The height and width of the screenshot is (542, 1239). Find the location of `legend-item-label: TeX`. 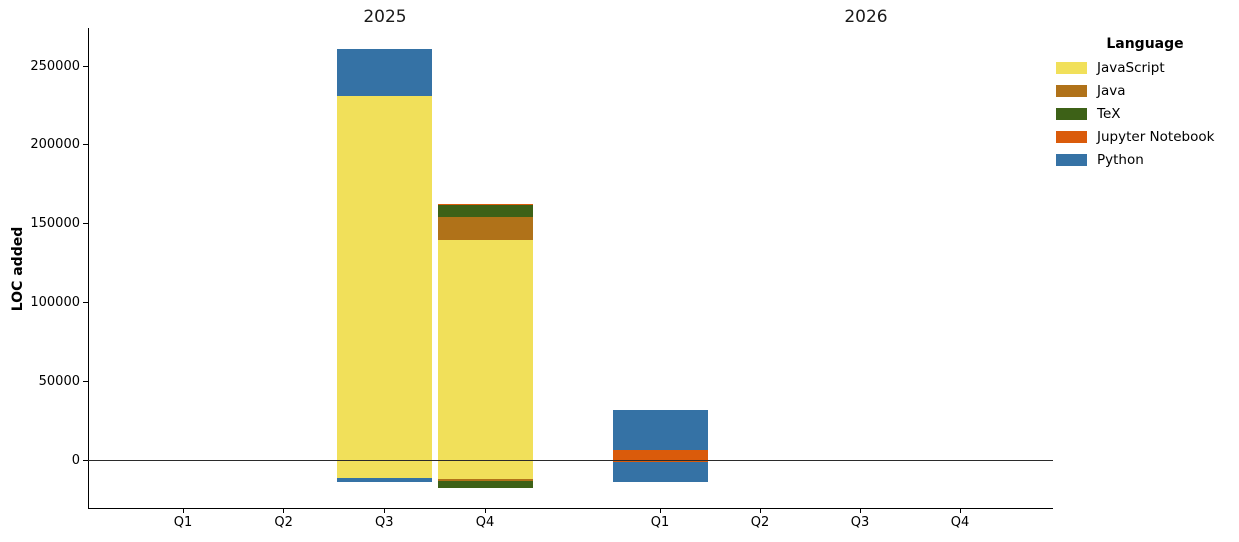

legend-item-label: TeX is located at coordinates (1109, 114).